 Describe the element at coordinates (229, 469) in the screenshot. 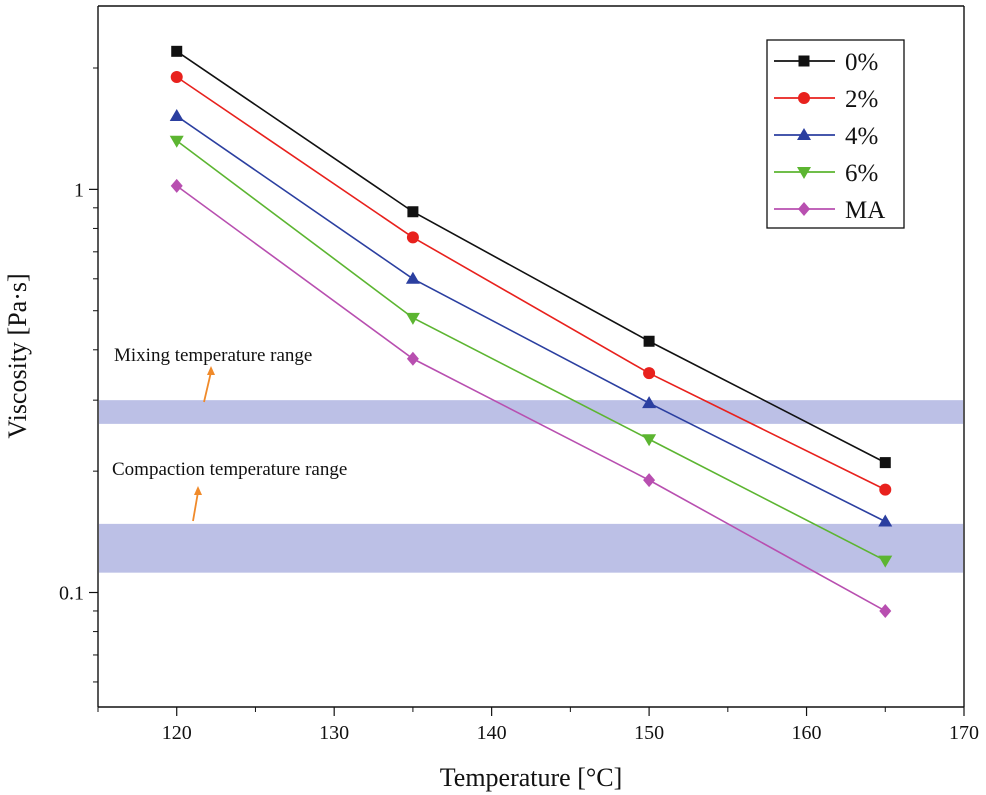

I see `compaction-range-label: Compaction temperature range` at that location.